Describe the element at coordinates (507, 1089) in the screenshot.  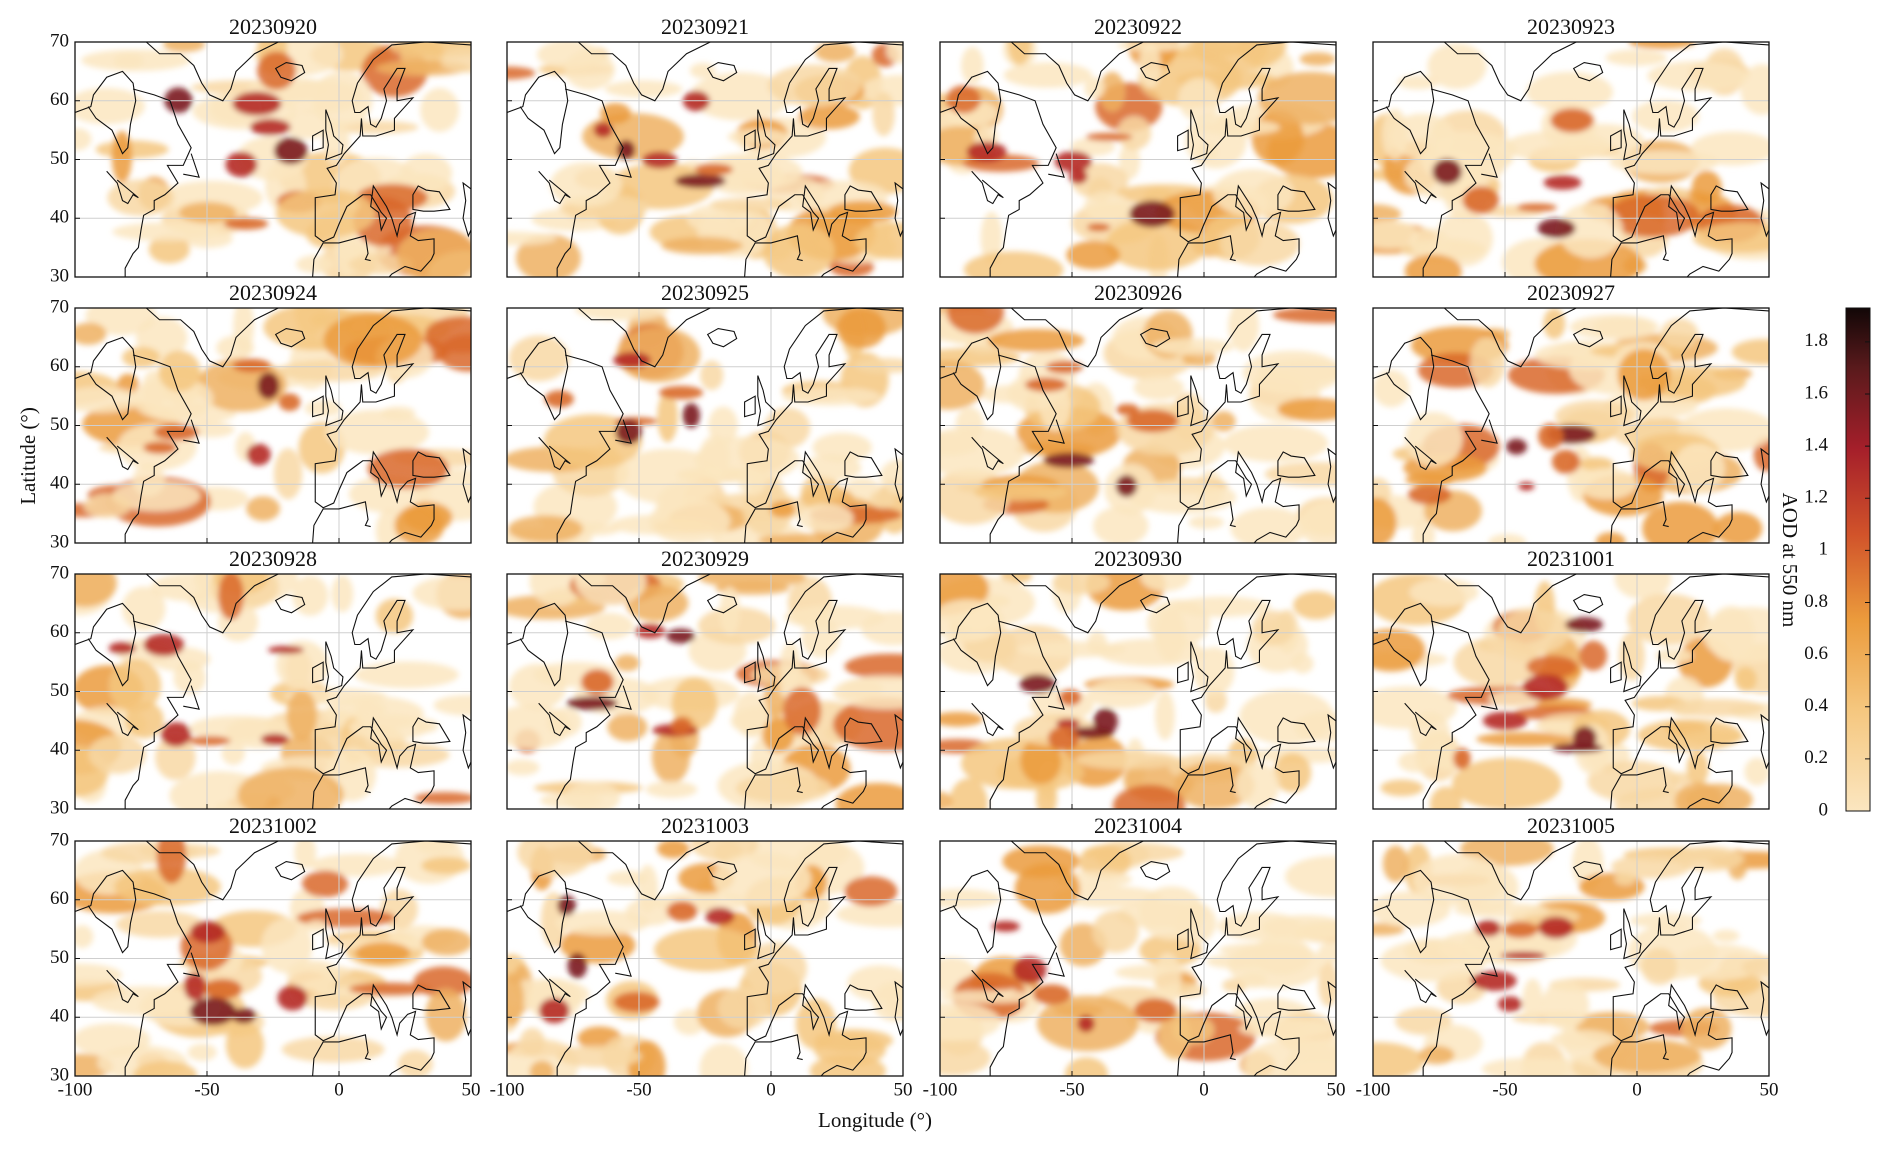
I see `x-tick-label: -100` at that location.